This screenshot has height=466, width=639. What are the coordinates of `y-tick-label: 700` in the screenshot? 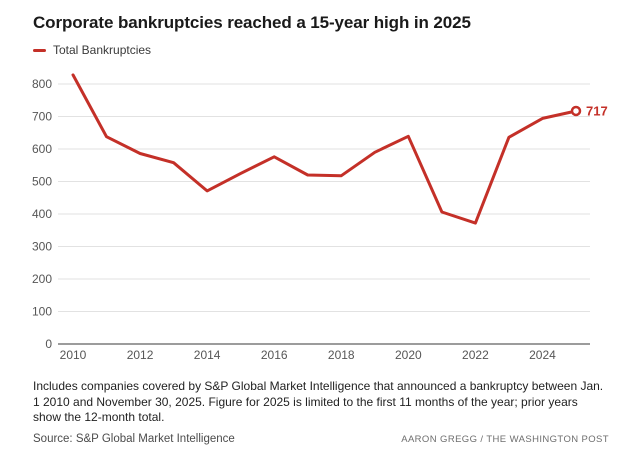 It's located at (42, 117).